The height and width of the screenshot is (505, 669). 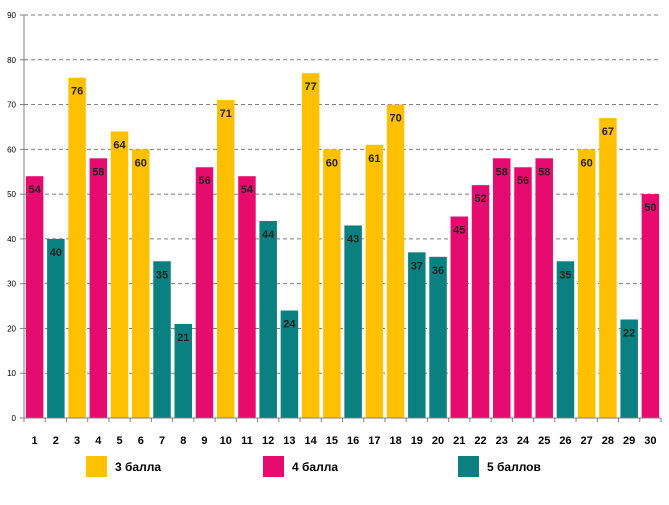 I want to click on data-label: 43, so click(x=353, y=239).